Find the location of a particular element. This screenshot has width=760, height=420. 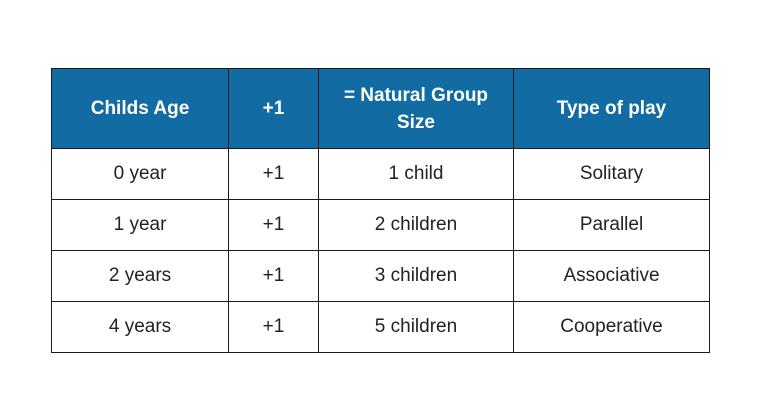

cell-childs-age: 1 year is located at coordinates (140, 225).